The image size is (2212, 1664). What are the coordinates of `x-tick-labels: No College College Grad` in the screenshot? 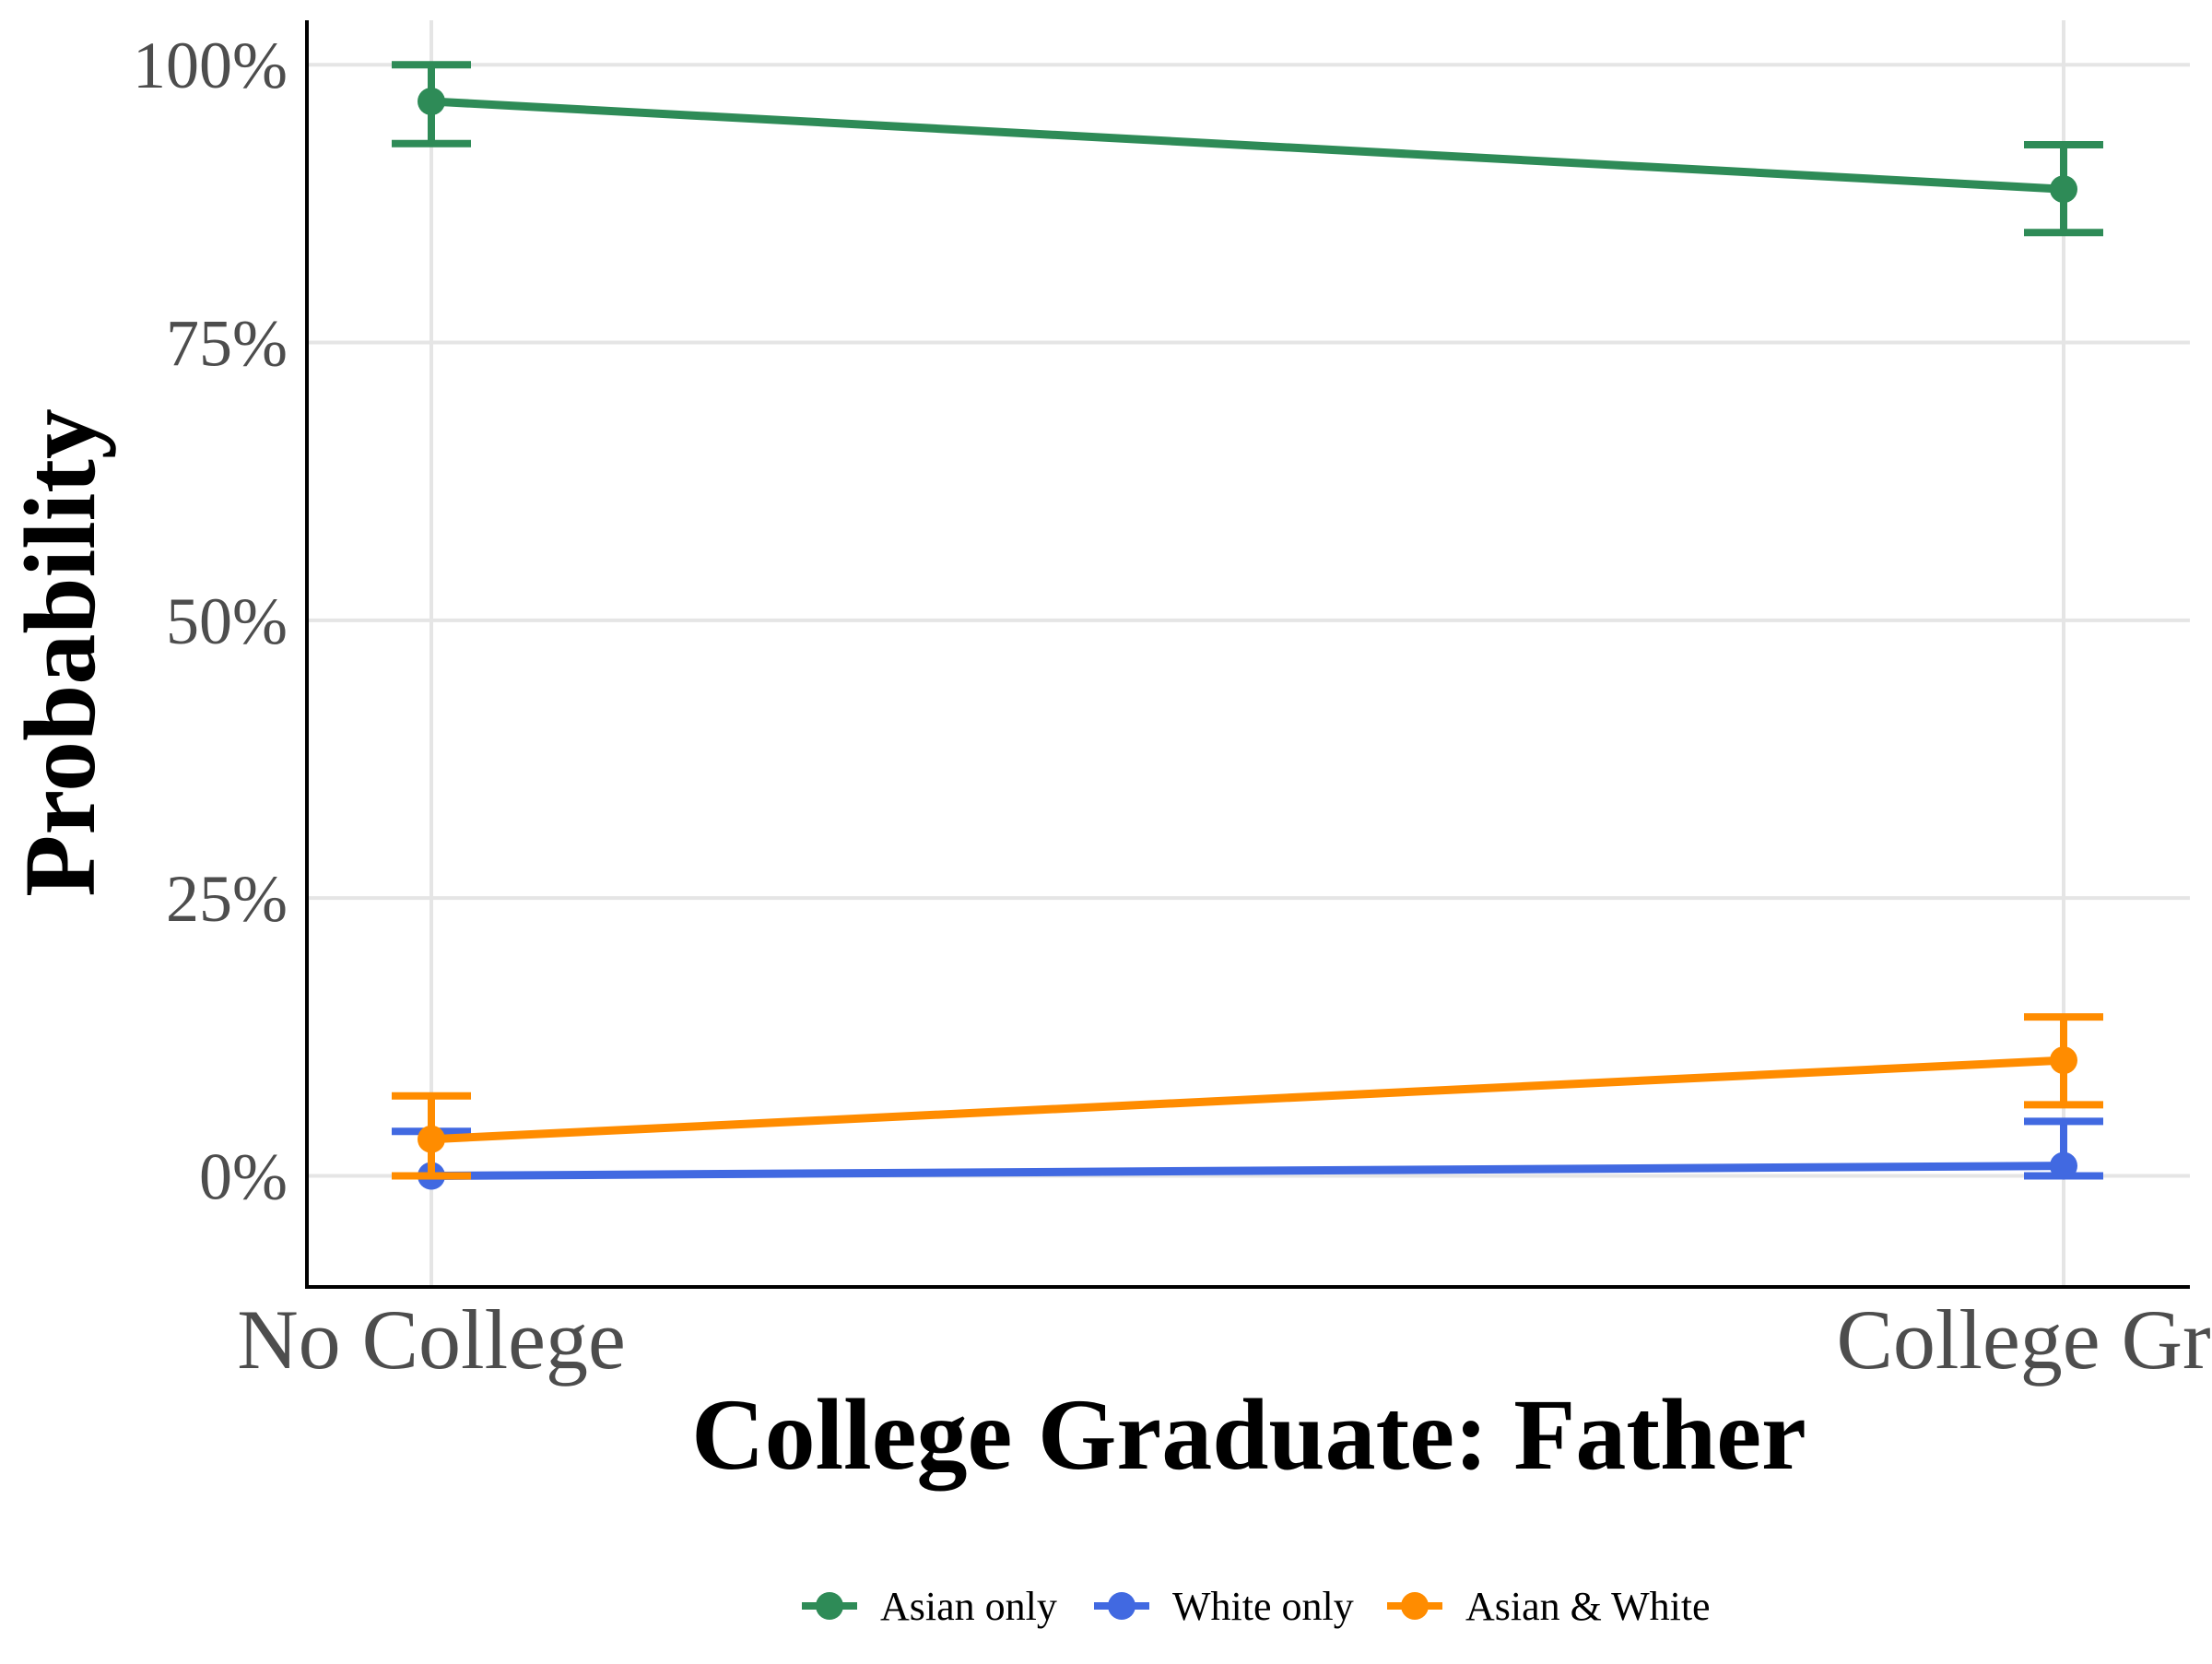 It's located at (1224, 1339).